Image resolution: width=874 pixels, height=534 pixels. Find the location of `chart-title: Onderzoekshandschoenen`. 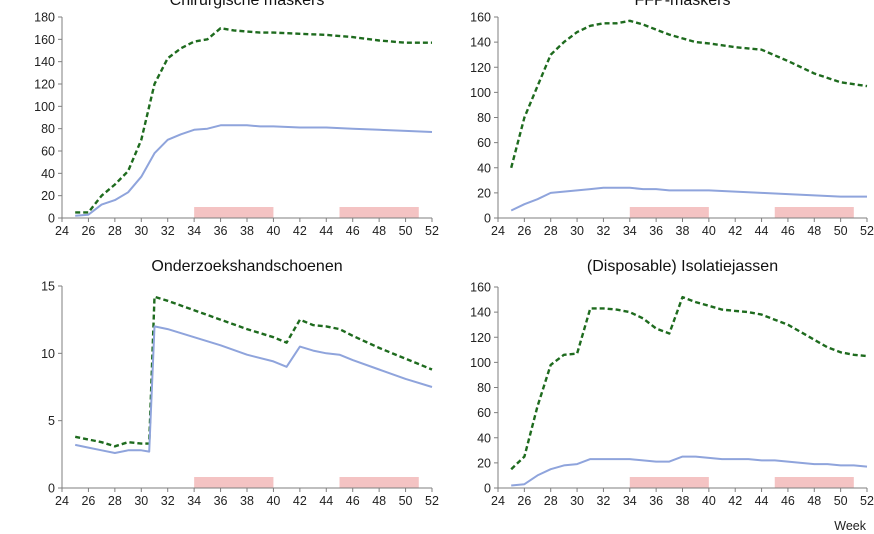

chart-title: Onderzoekshandschoenen is located at coordinates (246, 266).